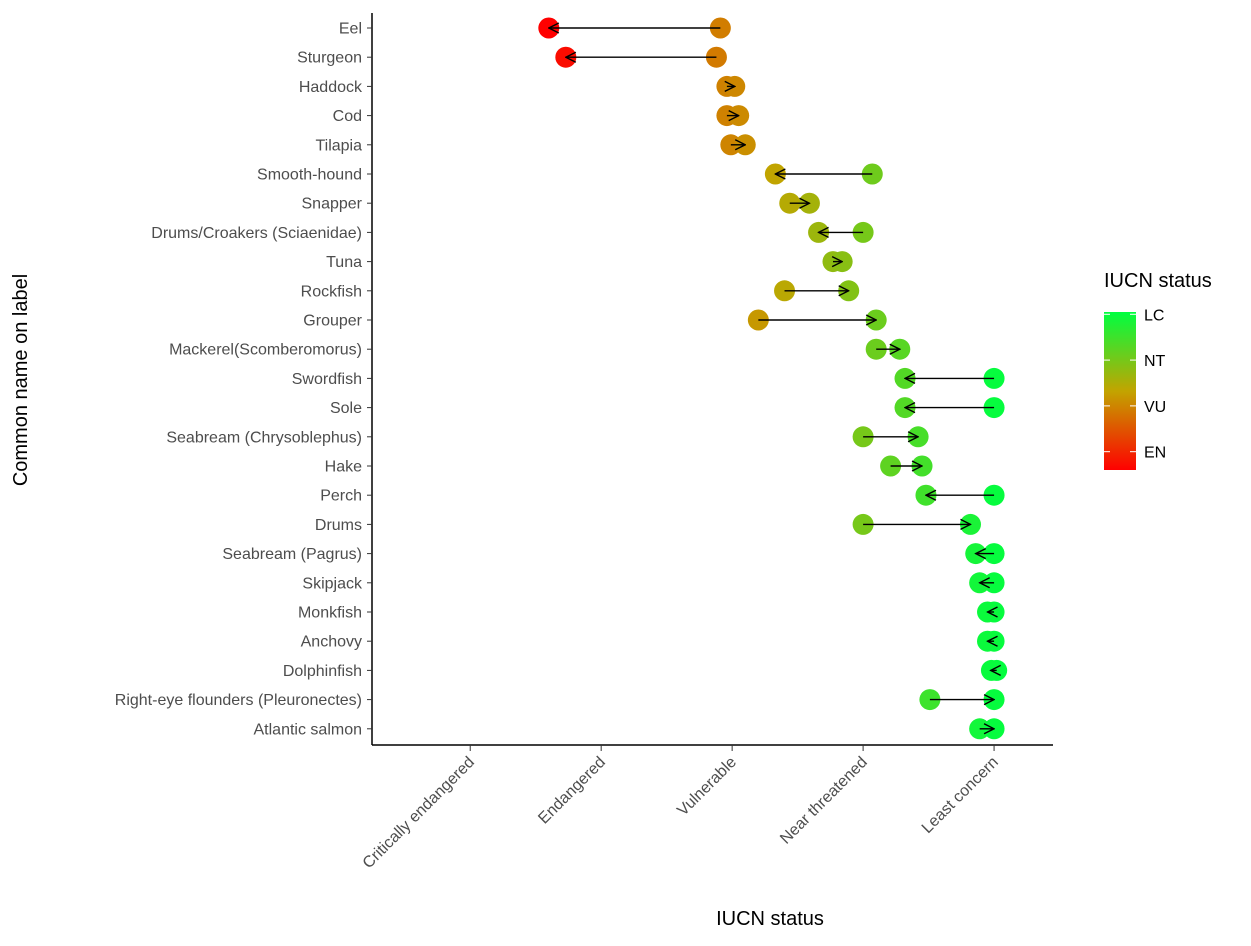 The width and height of the screenshot is (1251, 946). Describe the element at coordinates (292, 554) in the screenshot. I see `y-tick-label: Seabream (Pagrus)` at that location.